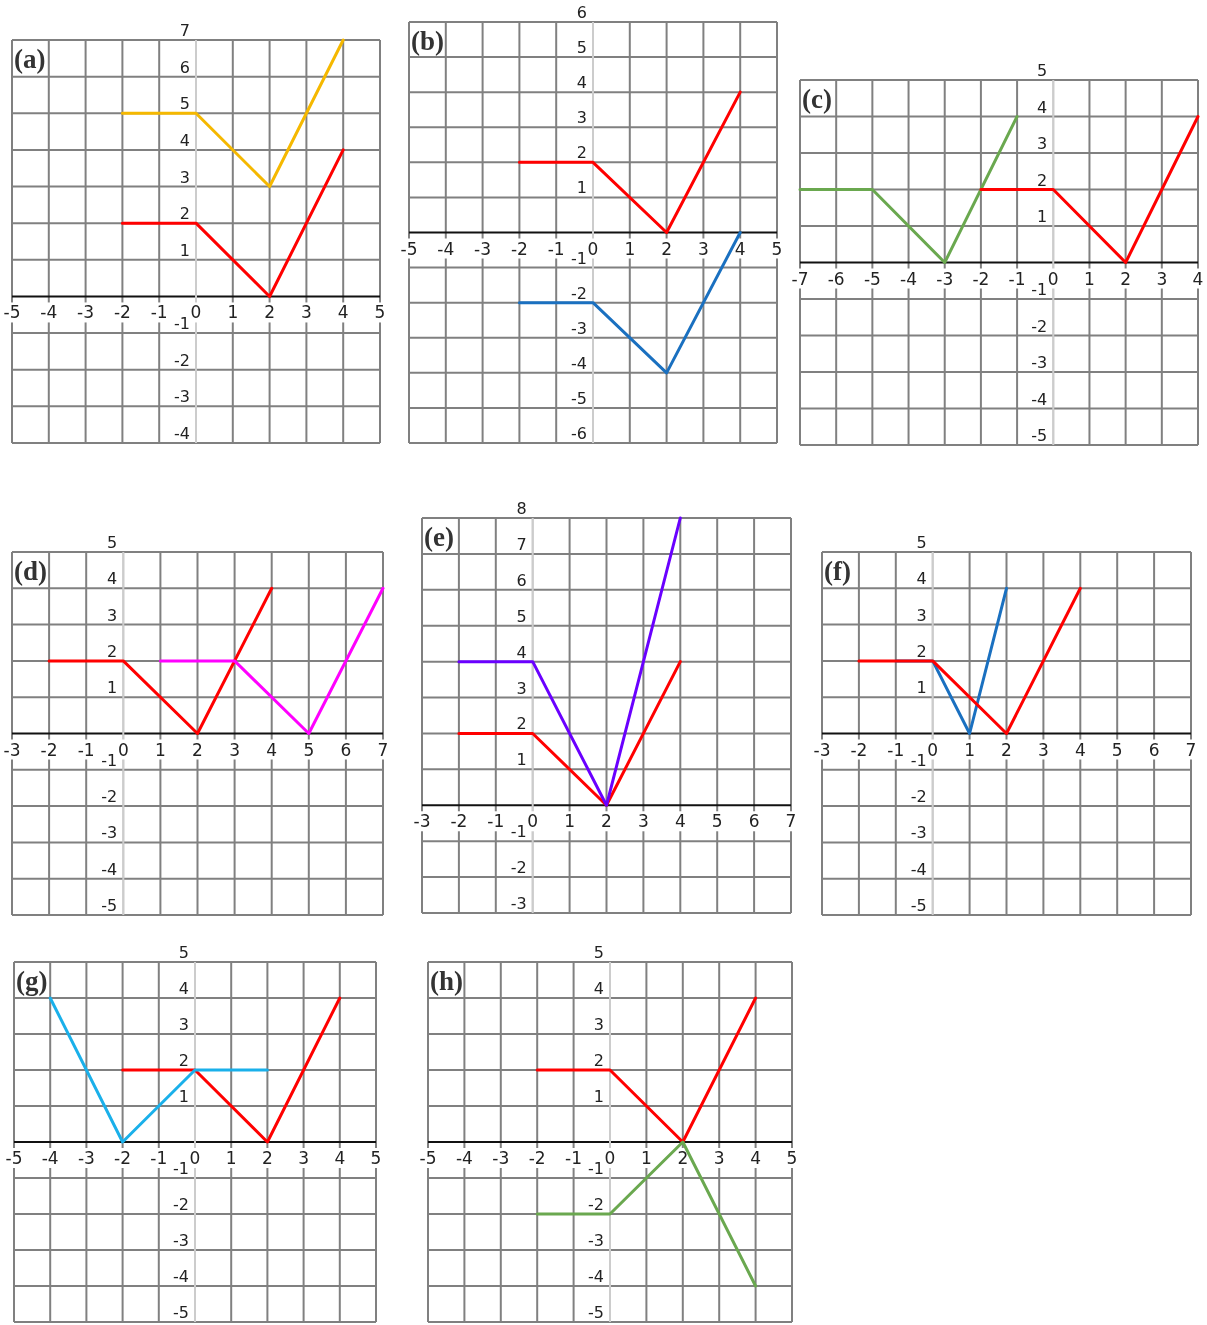 This screenshot has height=1325, width=1207. What do you see at coordinates (836, 278) in the screenshot?
I see `x-tick-label: -6` at bounding box center [836, 278].